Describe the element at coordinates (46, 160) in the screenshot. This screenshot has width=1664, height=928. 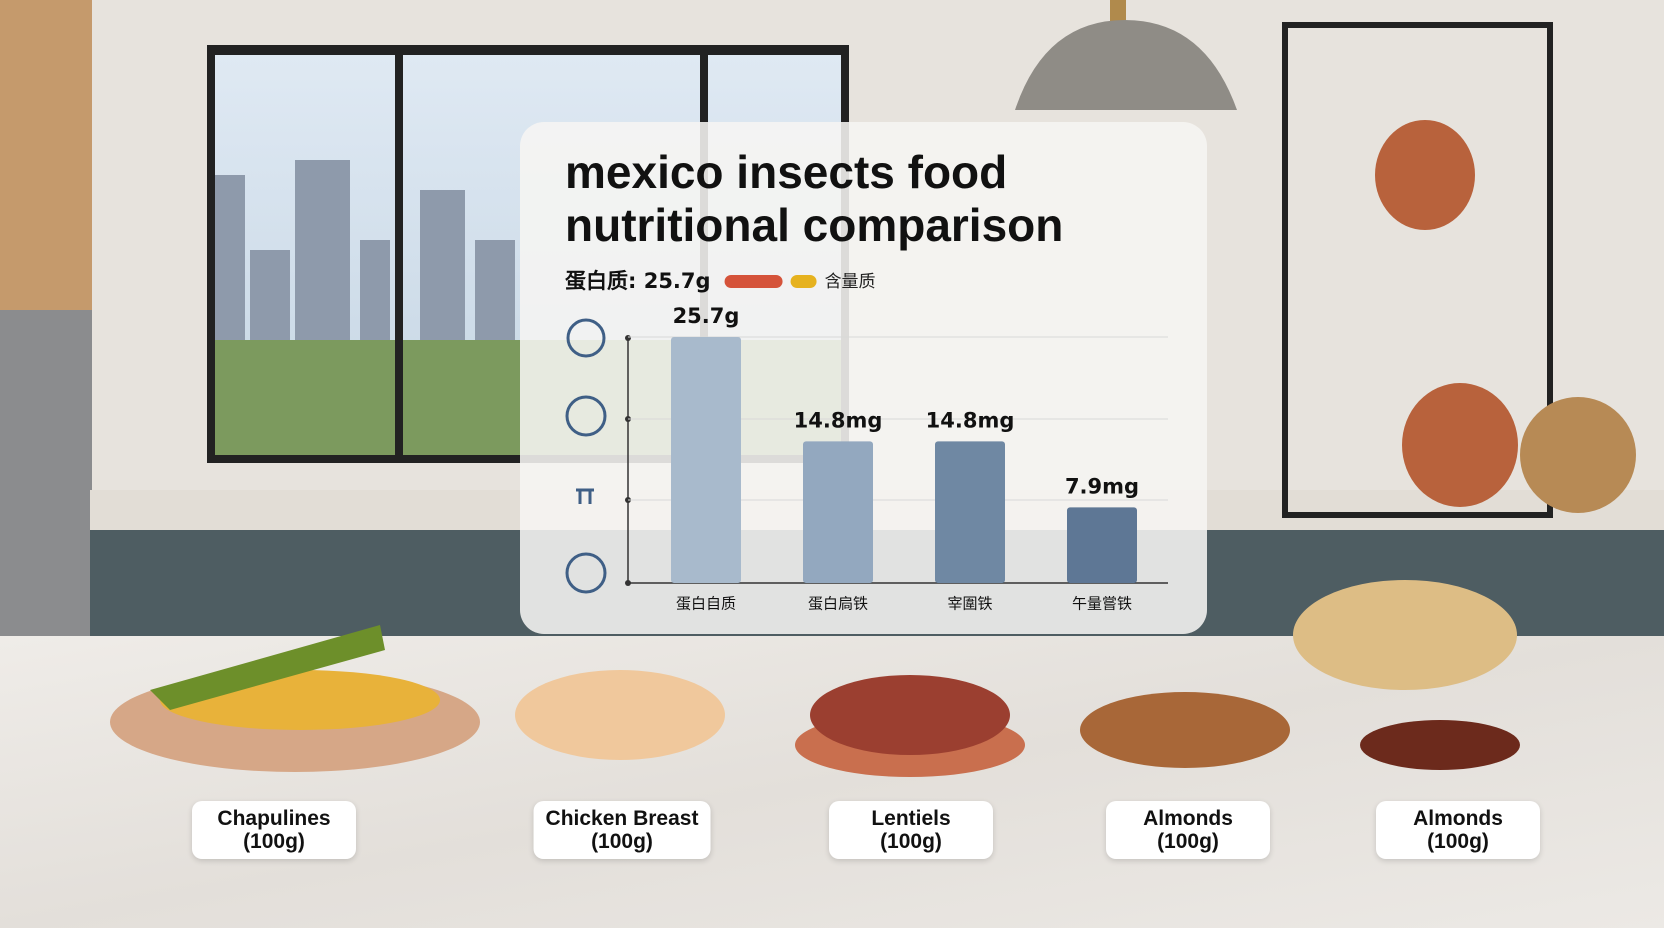
I see `cabinet` at that location.